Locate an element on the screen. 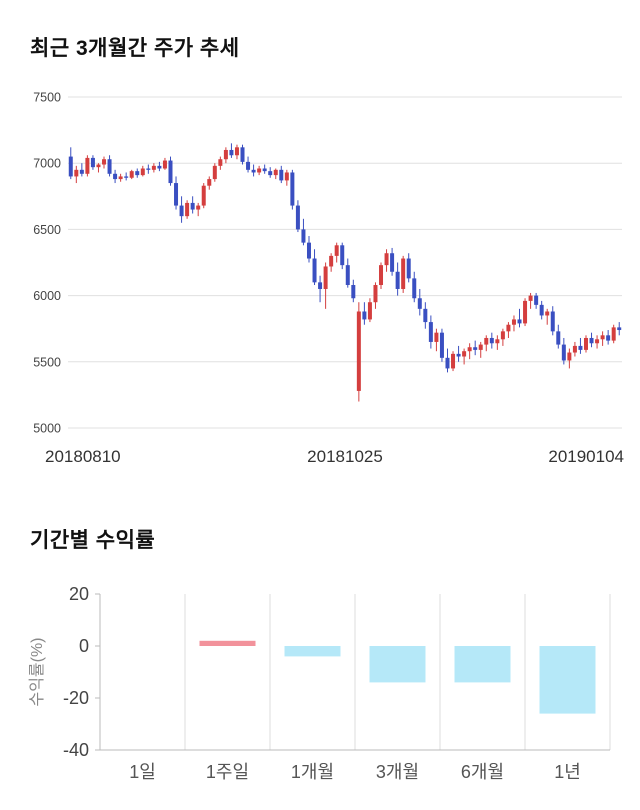 The width and height of the screenshot is (640, 810). svg-text: 6000 is located at coordinates (47, 296).